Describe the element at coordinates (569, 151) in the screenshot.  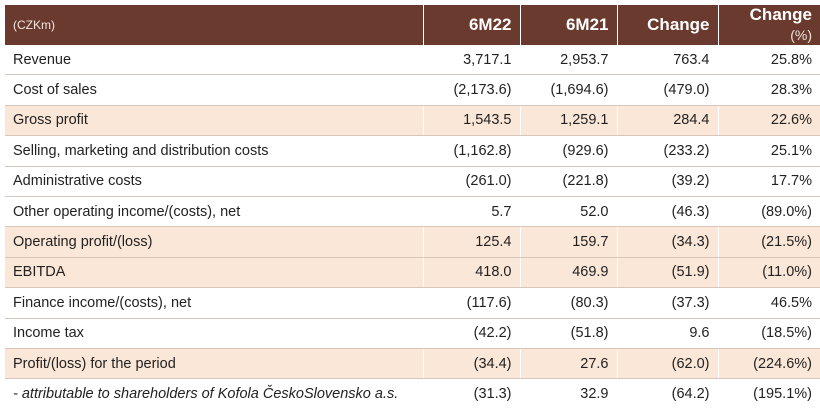
I see `cell-6m21: (929.6)` at that location.